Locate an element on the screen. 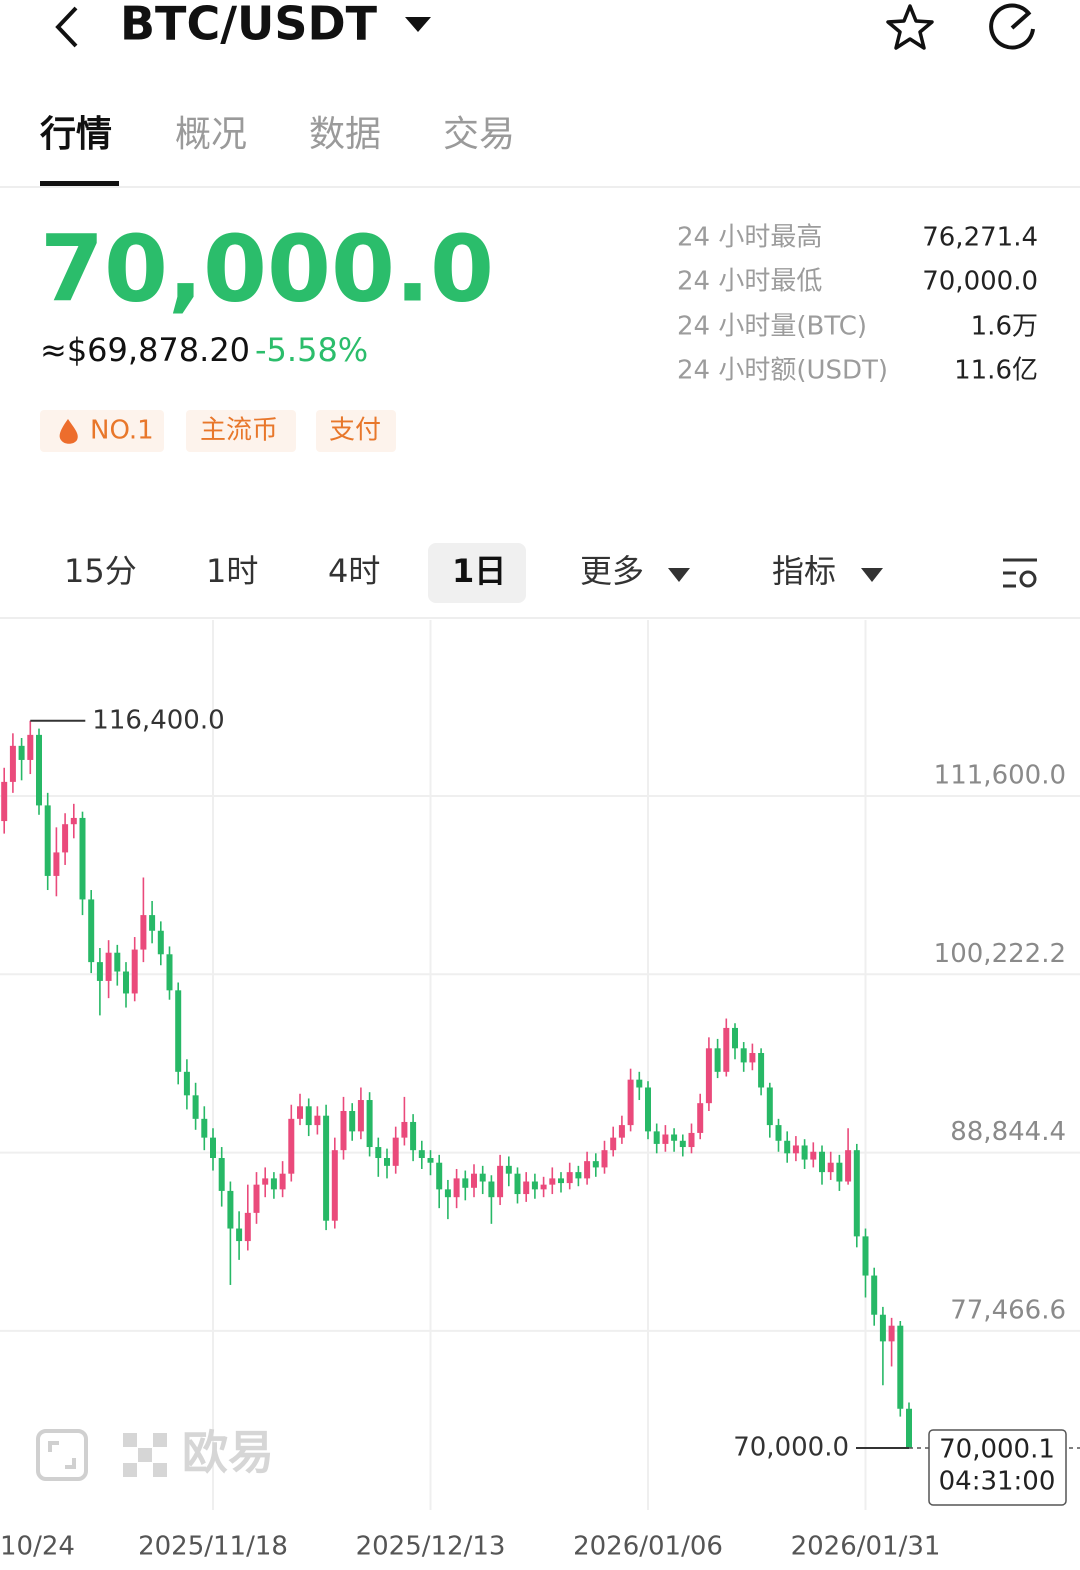 The image size is (1080, 1570). interval-active-bg is located at coordinates (477, 573).